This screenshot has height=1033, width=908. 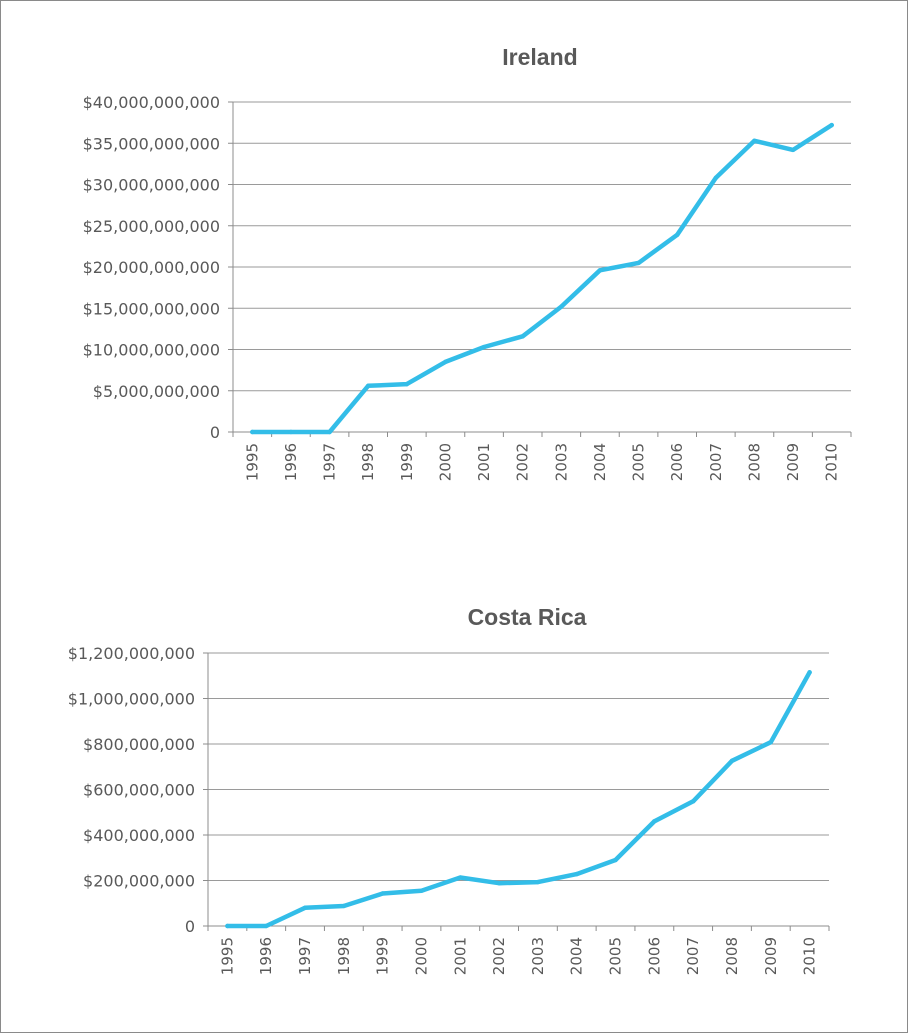 I want to click on ireland-y-tick-label: $20,000,000,000, so click(x=151, y=267).